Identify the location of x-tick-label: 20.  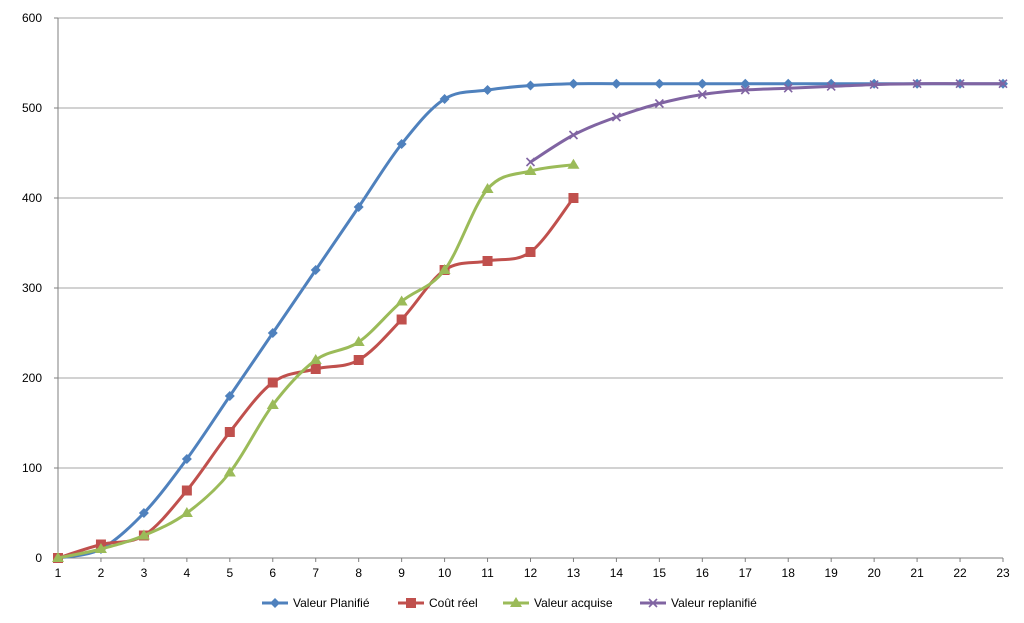
(874, 573).